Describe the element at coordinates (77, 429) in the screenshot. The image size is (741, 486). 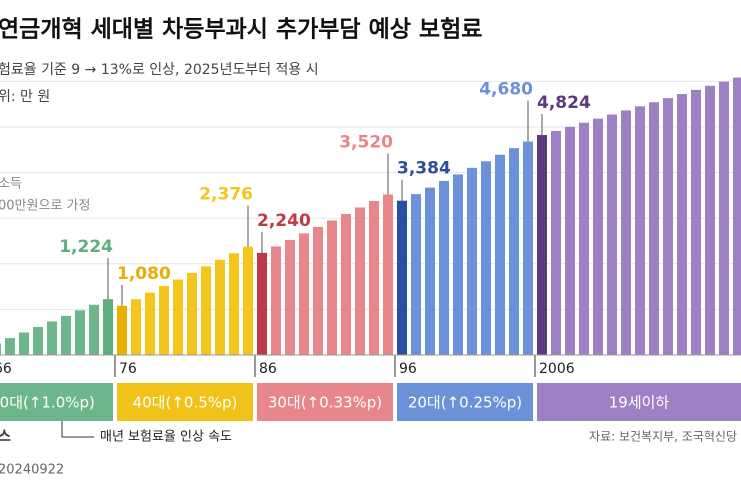
I see `annotation-connector` at that location.